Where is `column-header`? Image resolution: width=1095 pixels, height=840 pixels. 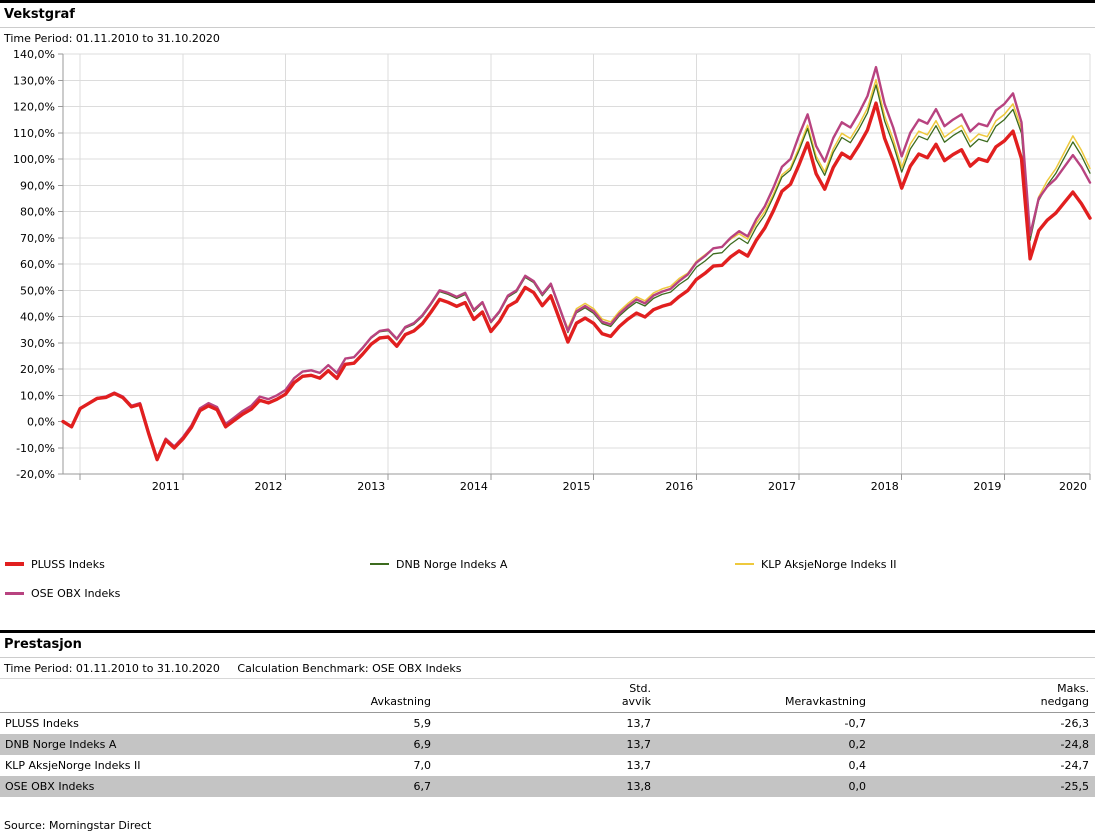
column-header is located at coordinates (115, 696).